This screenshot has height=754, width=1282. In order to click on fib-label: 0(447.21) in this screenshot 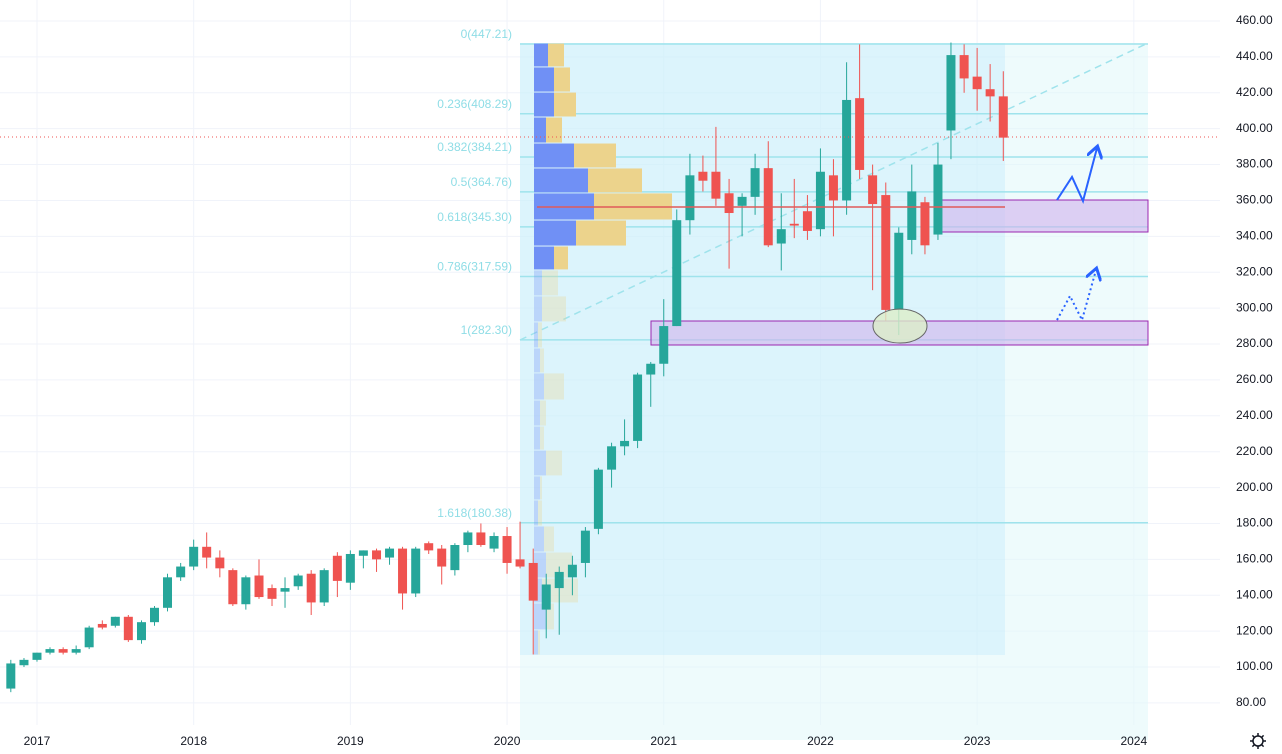, I will do `click(486, 34)`.